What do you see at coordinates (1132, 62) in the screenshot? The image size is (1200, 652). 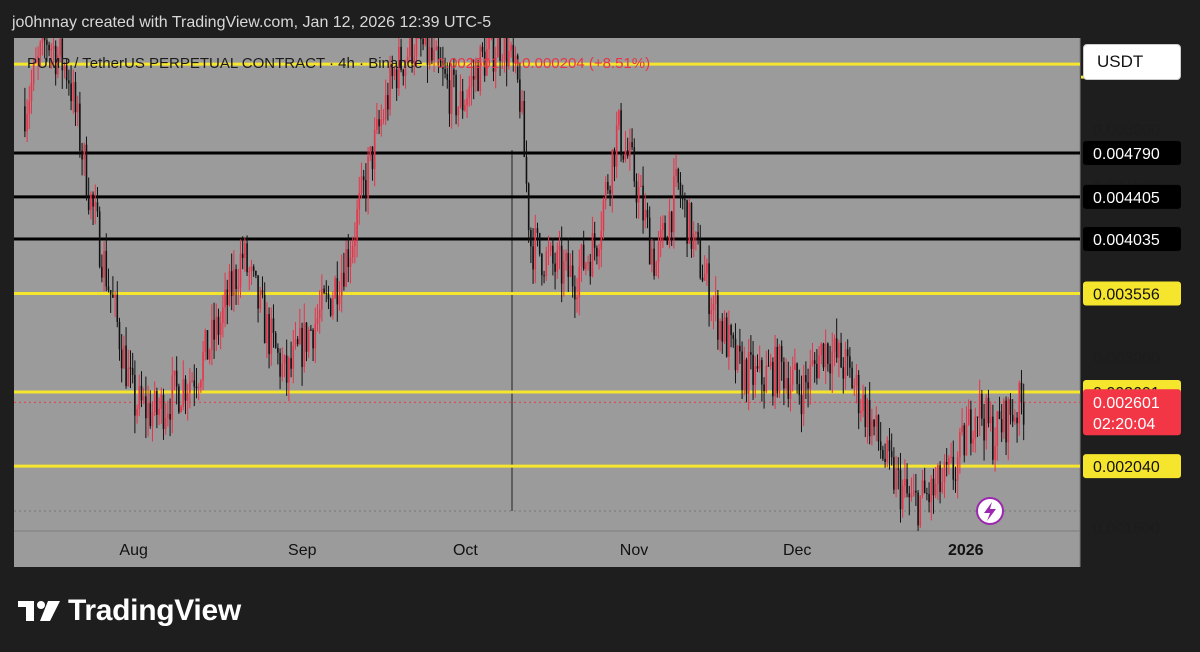 I see `currency-button: USDT` at bounding box center [1132, 62].